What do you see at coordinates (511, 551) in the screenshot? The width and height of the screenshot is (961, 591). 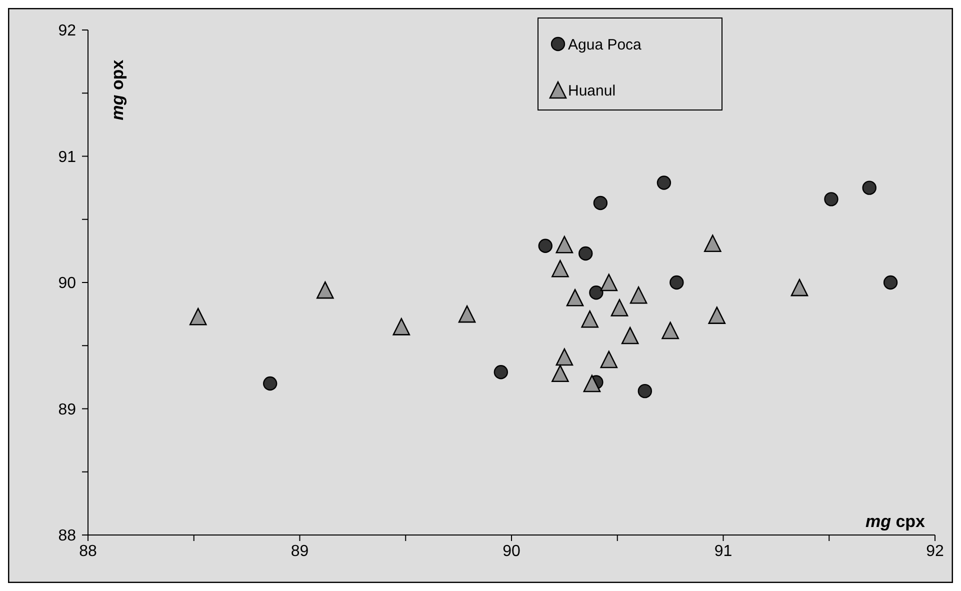 I see `x-tick-label: 90` at bounding box center [511, 551].